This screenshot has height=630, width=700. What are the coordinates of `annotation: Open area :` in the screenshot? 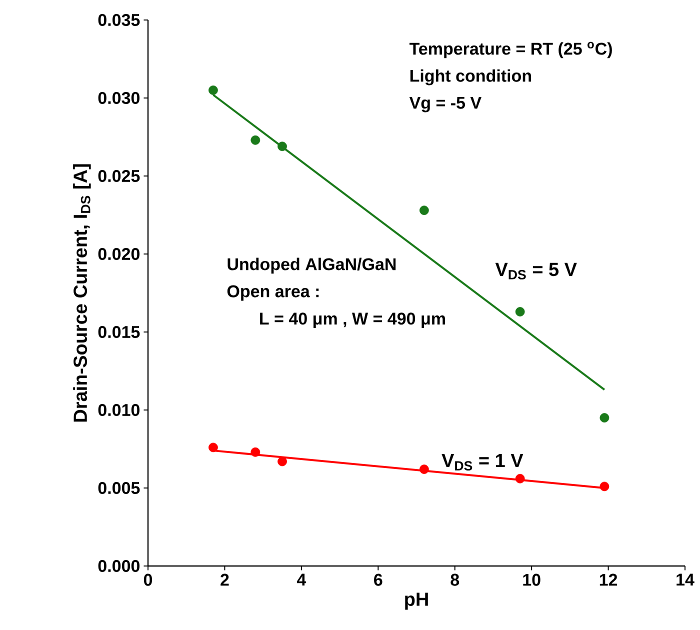 It's located at (273, 293).